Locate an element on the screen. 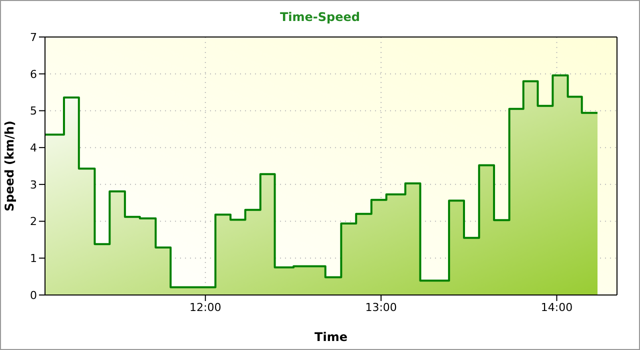 This screenshot has width=640, height=350. y-tick-label: 3 is located at coordinates (33, 185).